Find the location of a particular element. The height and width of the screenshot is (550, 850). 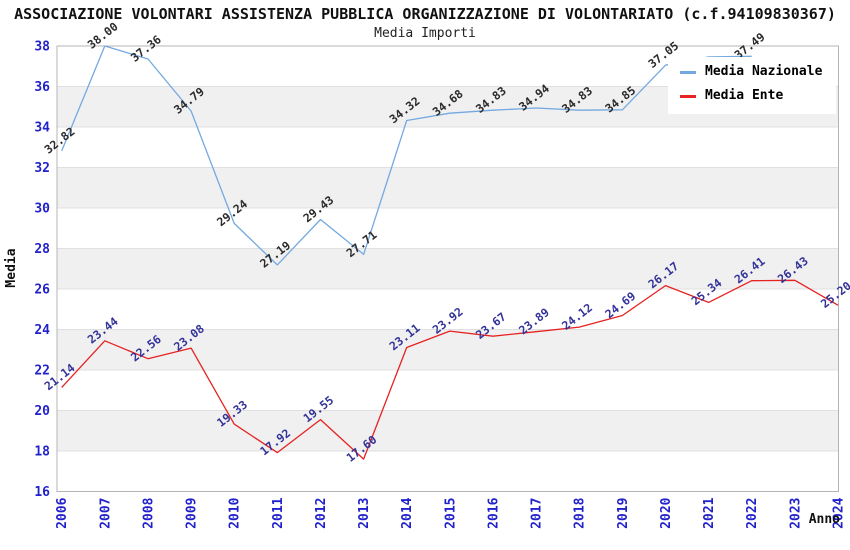

x-tick-label: 2018 is located at coordinates (580, 512).